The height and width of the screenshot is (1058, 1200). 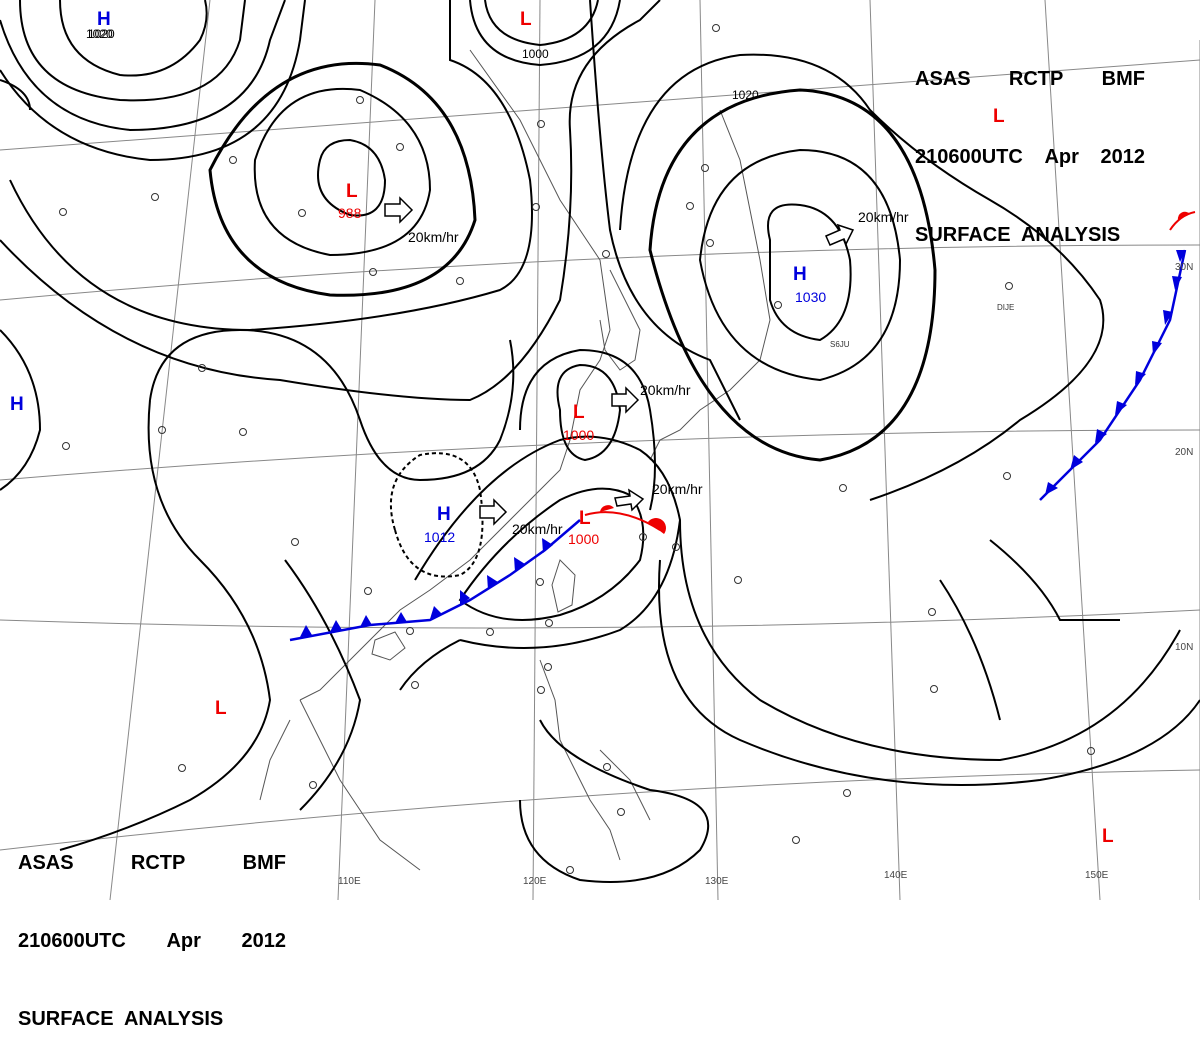 I want to click on meridian-130e, so click(x=709, y=450).